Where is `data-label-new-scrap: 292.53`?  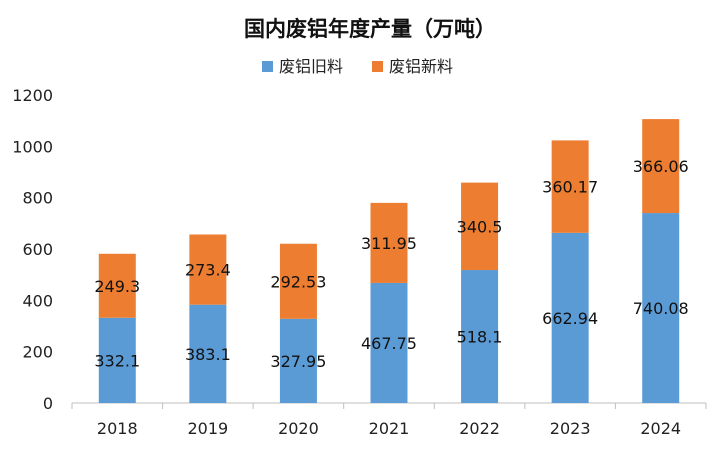 data-label-new-scrap: 292.53 is located at coordinates (298, 281).